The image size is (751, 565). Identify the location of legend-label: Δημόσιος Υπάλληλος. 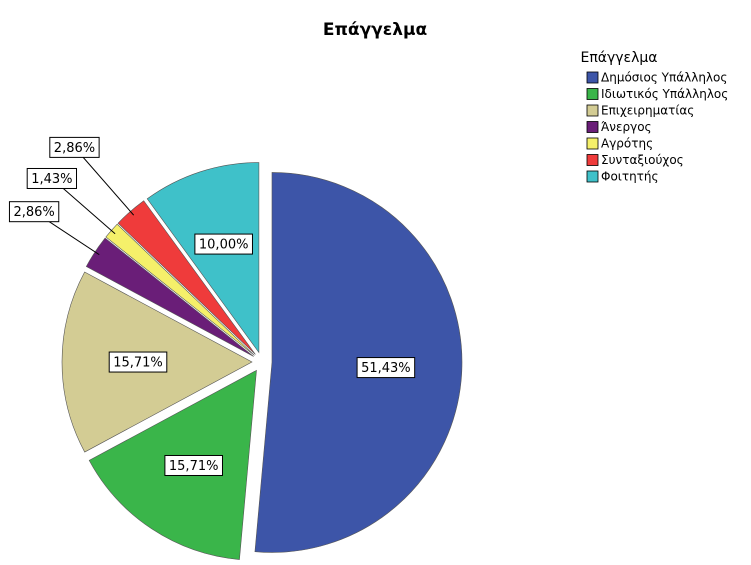
(664, 78).